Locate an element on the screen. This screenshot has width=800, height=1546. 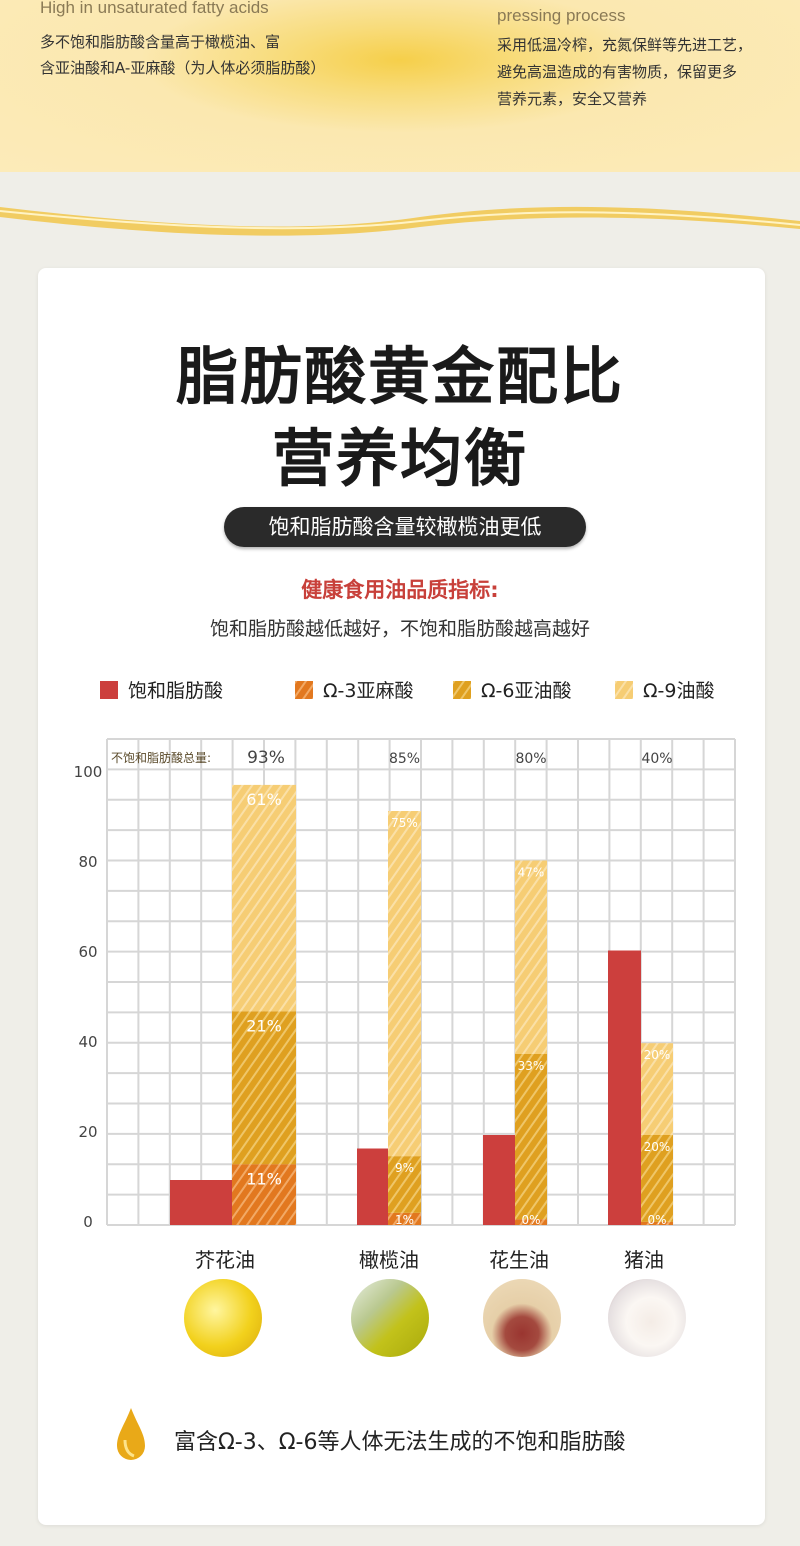
legend-label: Ω-3亚麻酸 is located at coordinates (368, 691).